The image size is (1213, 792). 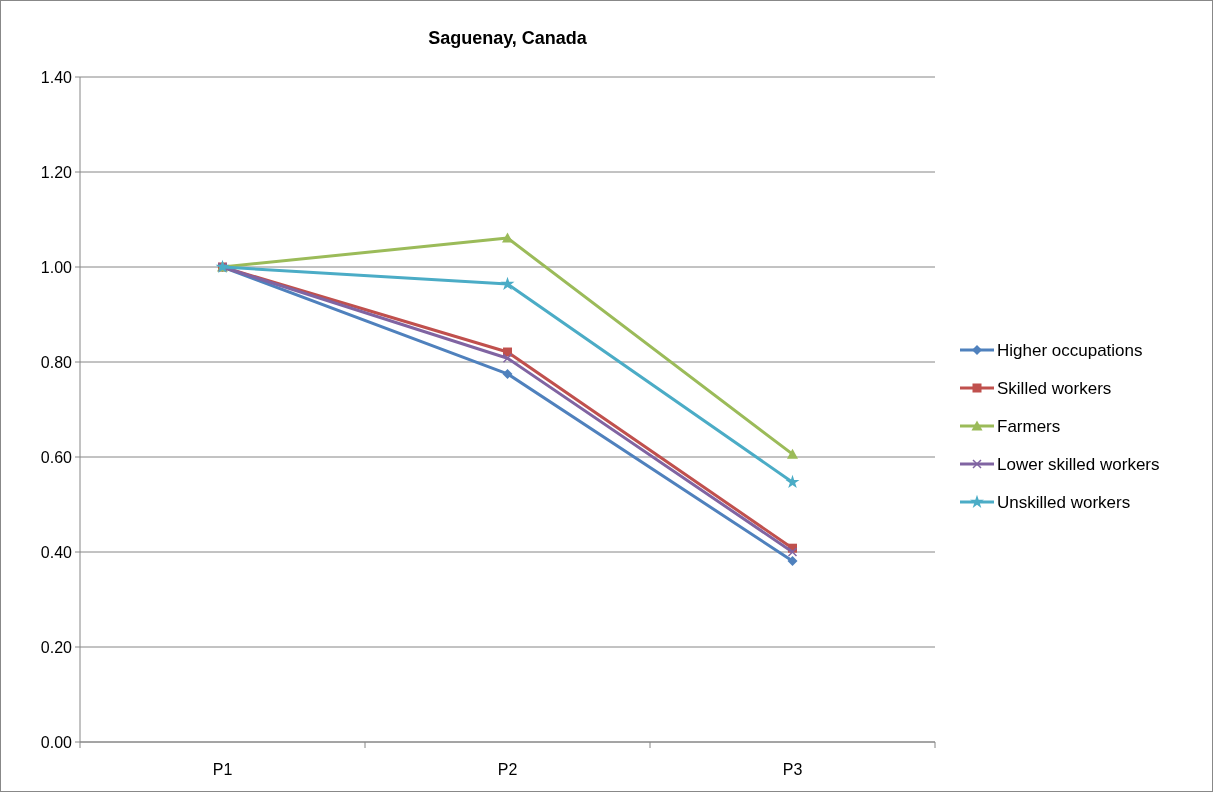 I want to click on legend-label: Higher occupations, so click(x=1070, y=350).